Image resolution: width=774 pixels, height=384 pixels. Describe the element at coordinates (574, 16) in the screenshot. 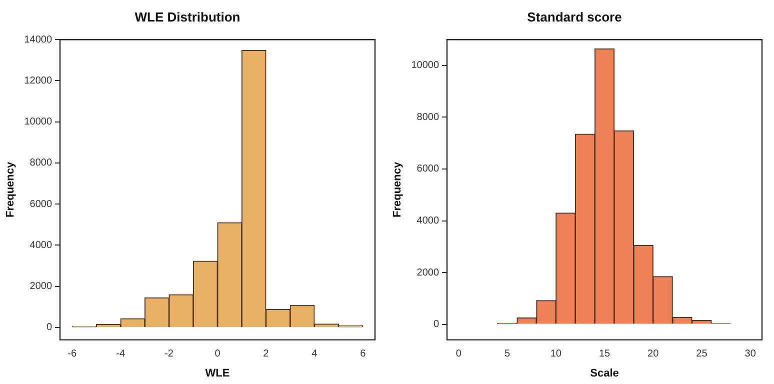

I see `chart-title: Standard score` at that location.